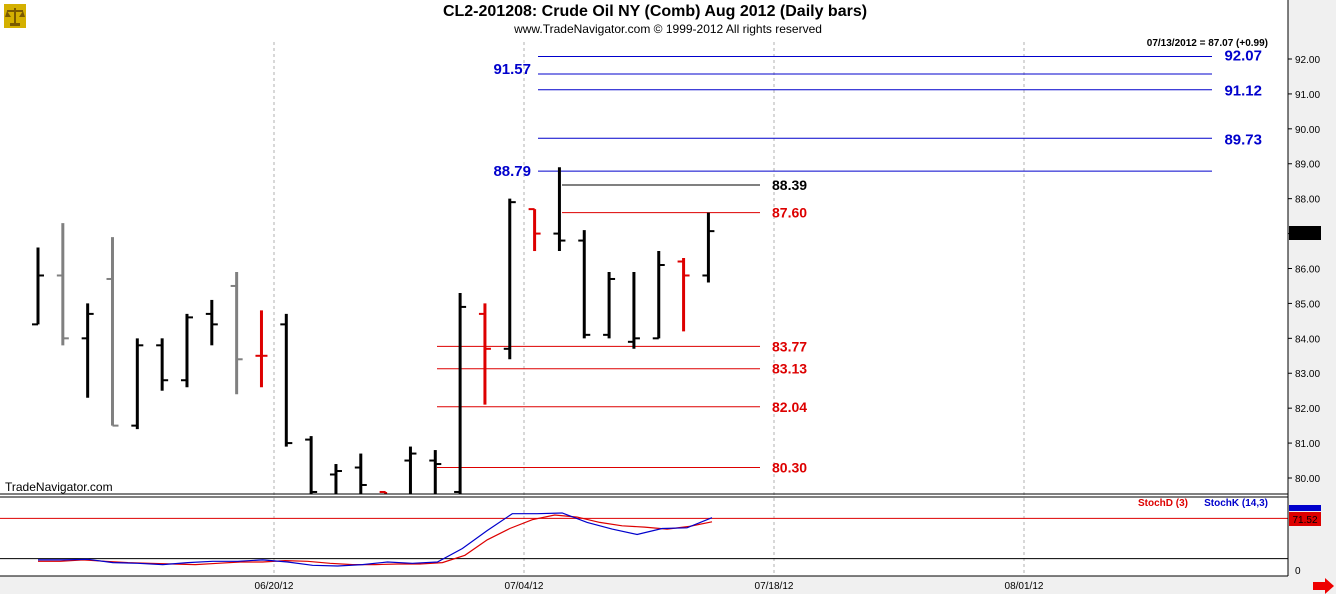 This screenshot has height=594, width=1336. Describe the element at coordinates (1307, 200) in the screenshot. I see `price-tick-label: 88.00` at that location.